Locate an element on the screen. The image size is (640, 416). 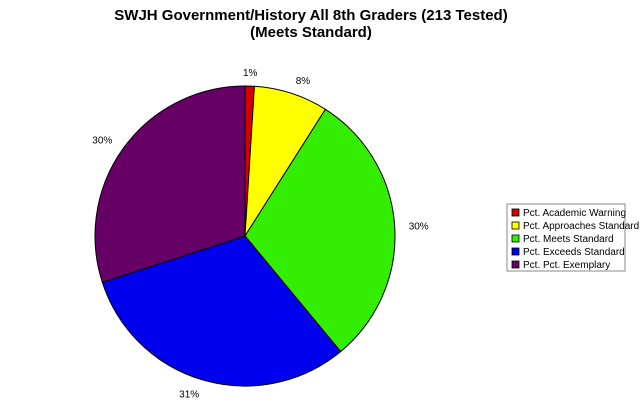
chart-subtitle: (Meets Standard) is located at coordinates (311, 32).